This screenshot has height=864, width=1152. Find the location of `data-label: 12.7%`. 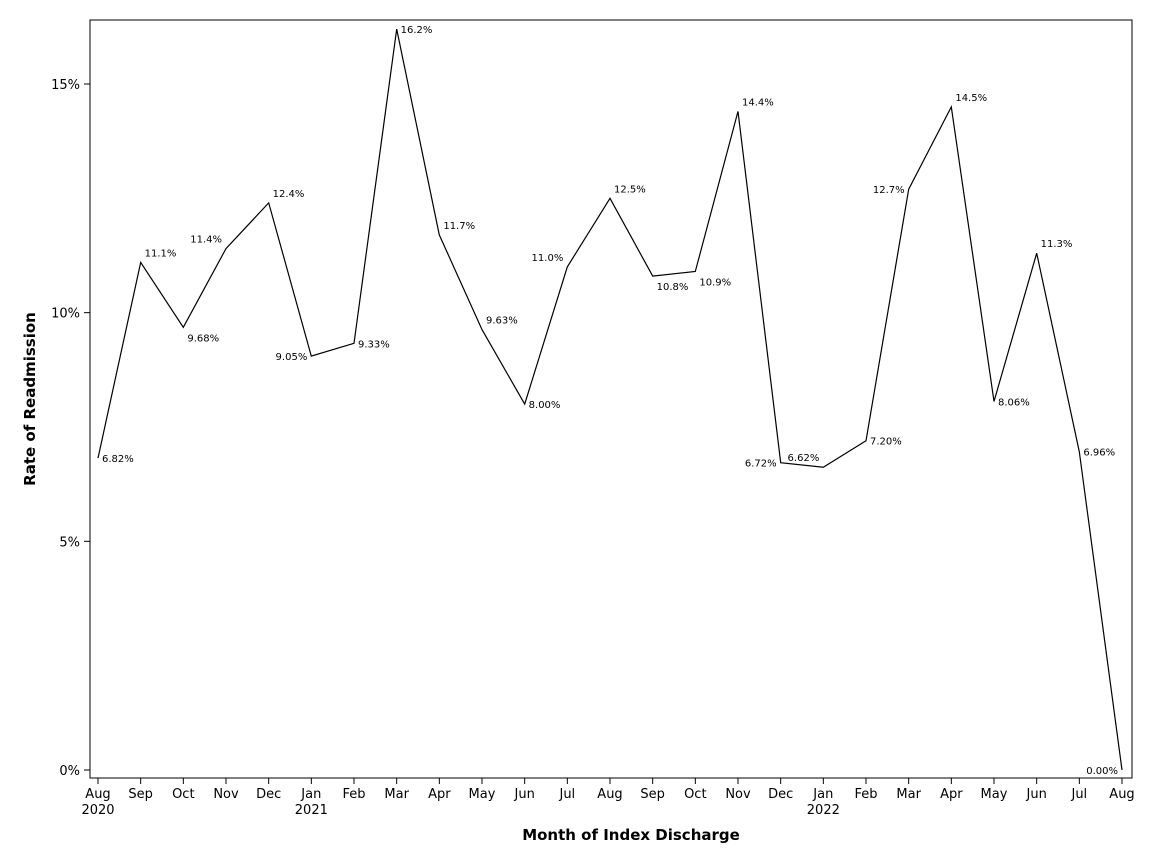

data-label: 12.7% is located at coordinates (889, 190).